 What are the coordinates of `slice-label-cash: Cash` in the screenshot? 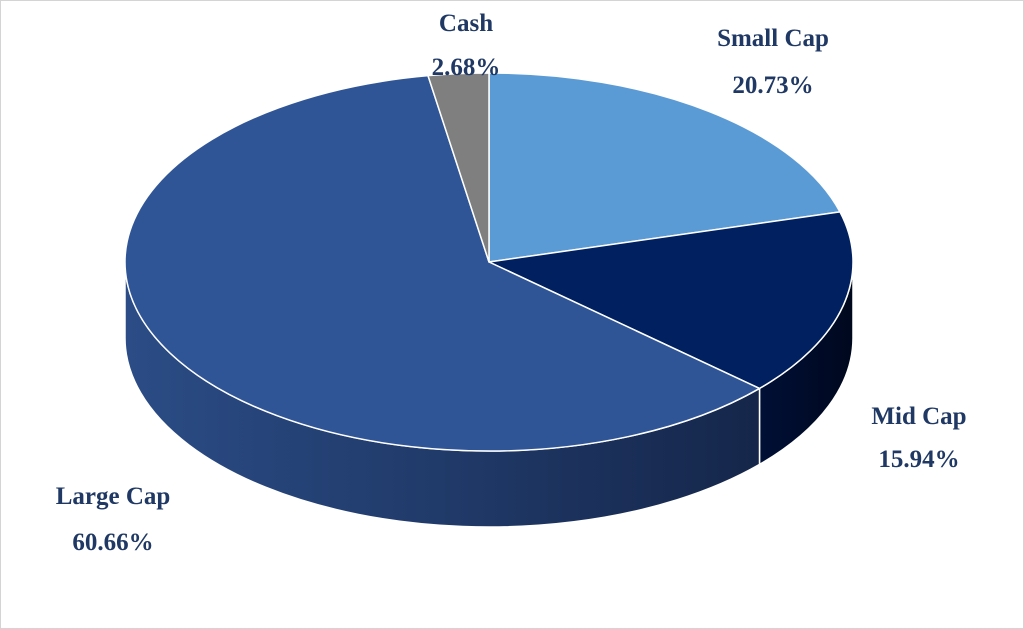 It's located at (466, 23).